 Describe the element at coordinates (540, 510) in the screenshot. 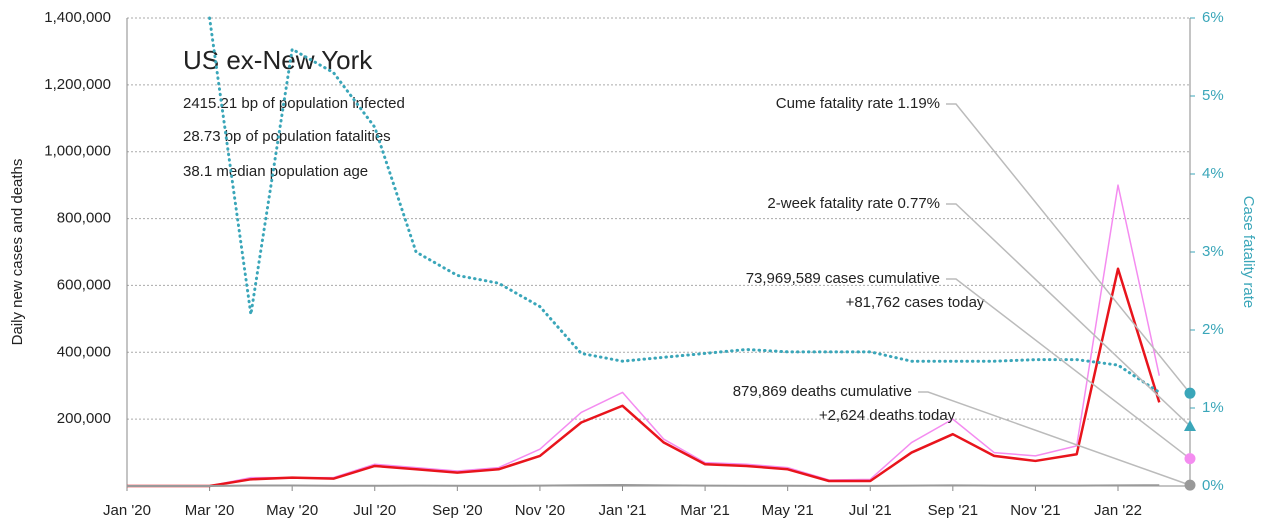

I see `x-tick-label: Nov '20` at that location.